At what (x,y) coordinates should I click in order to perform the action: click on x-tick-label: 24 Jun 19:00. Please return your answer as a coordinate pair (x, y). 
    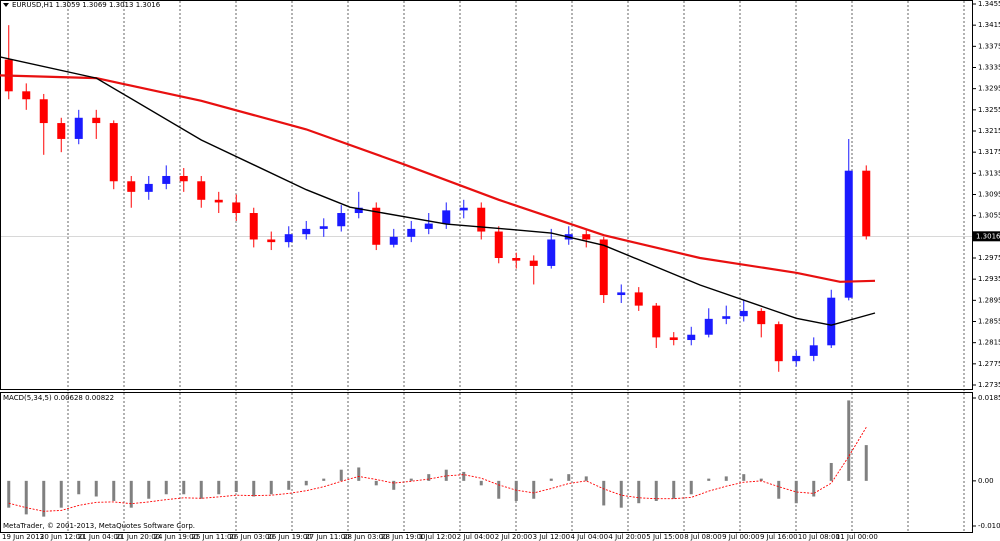
    Looking at the image, I should click on (176, 537).